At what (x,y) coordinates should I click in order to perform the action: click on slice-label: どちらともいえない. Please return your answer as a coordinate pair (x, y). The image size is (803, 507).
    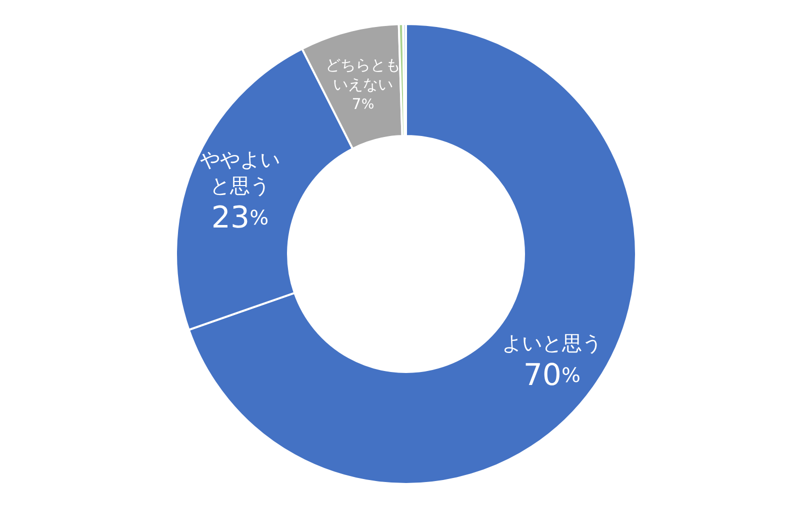
    Looking at the image, I should click on (362, 75).